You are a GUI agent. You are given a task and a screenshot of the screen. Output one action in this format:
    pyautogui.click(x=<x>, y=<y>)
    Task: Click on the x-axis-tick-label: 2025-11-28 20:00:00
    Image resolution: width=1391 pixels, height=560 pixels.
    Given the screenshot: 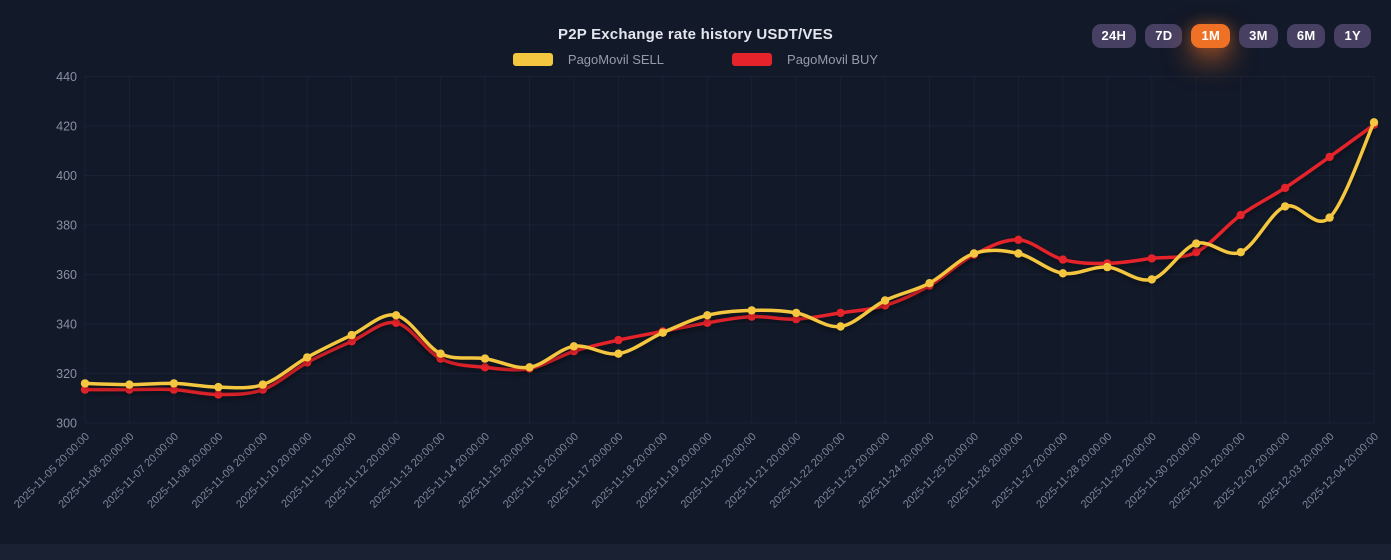 What is the action you would take?
    pyautogui.click(x=1074, y=471)
    